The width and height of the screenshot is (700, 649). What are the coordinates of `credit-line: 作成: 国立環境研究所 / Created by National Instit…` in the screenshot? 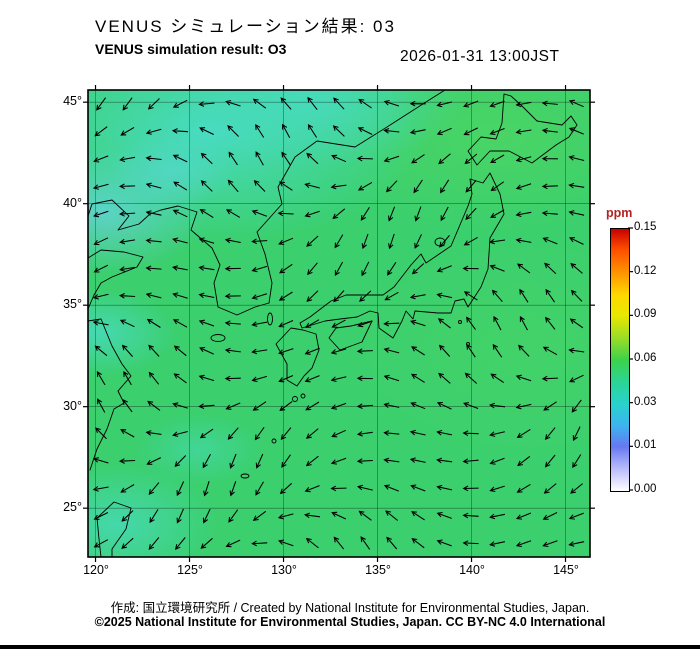 It's located at (350, 608).